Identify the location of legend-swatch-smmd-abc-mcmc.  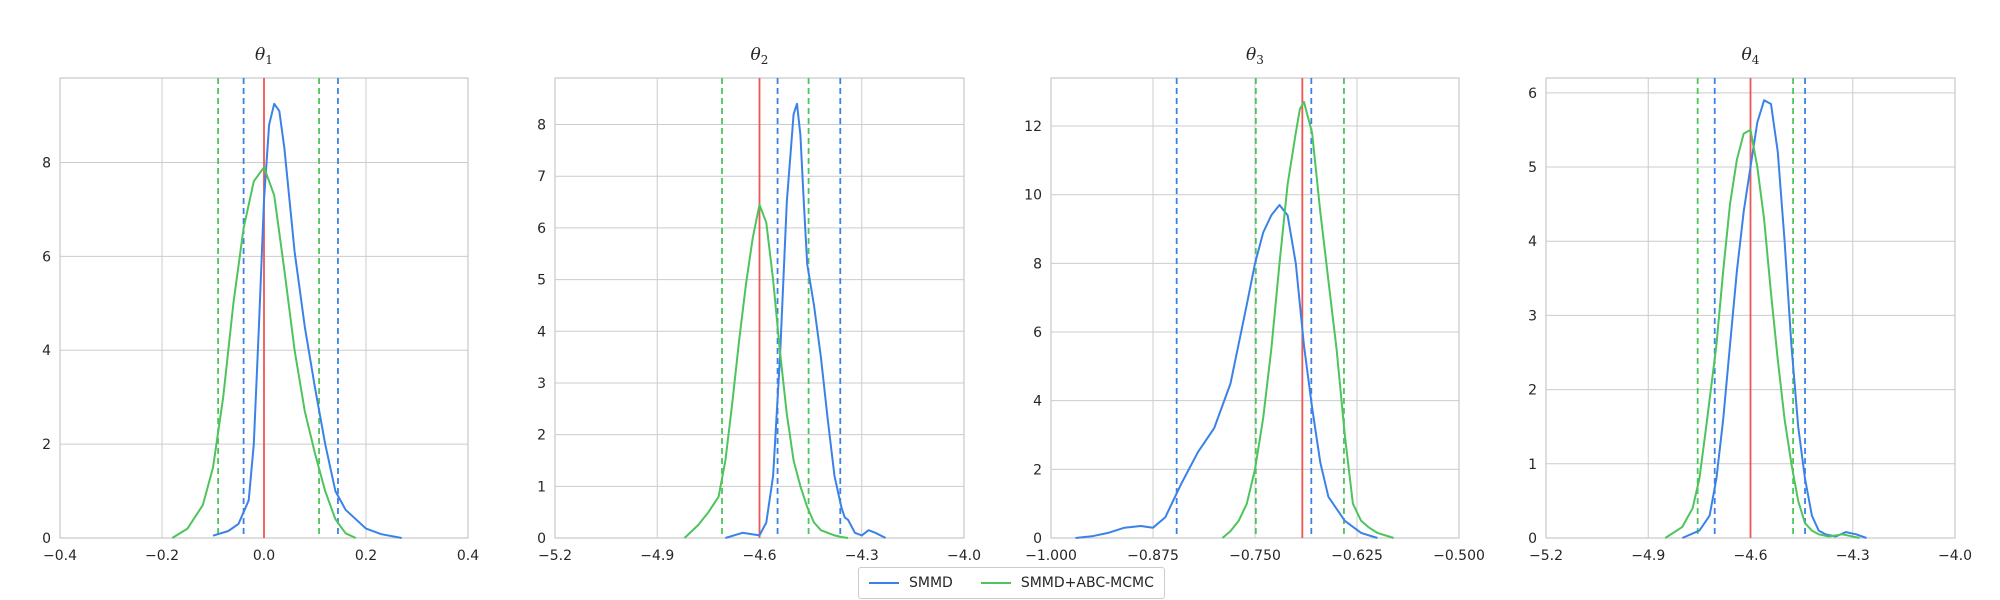
(995, 583).